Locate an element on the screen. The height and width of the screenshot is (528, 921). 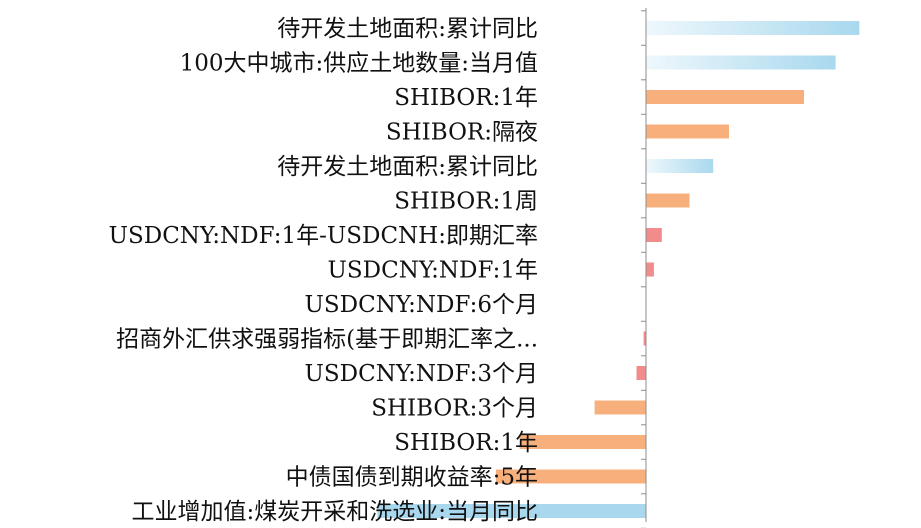
category-label-8: USDCNY:NDF:6个月 is located at coordinates (421, 305).